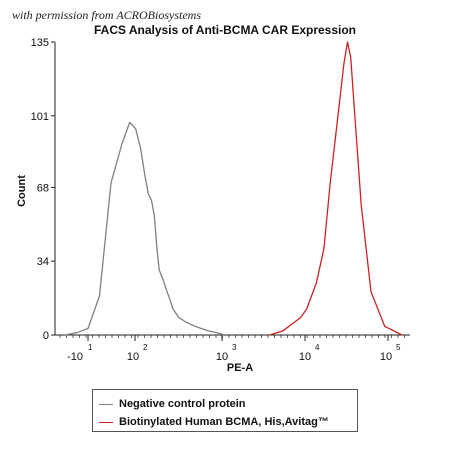 This screenshot has width=450, height=450. What do you see at coordinates (145, 347) in the screenshot?
I see `x-tick-label-exponent: 2` at bounding box center [145, 347].